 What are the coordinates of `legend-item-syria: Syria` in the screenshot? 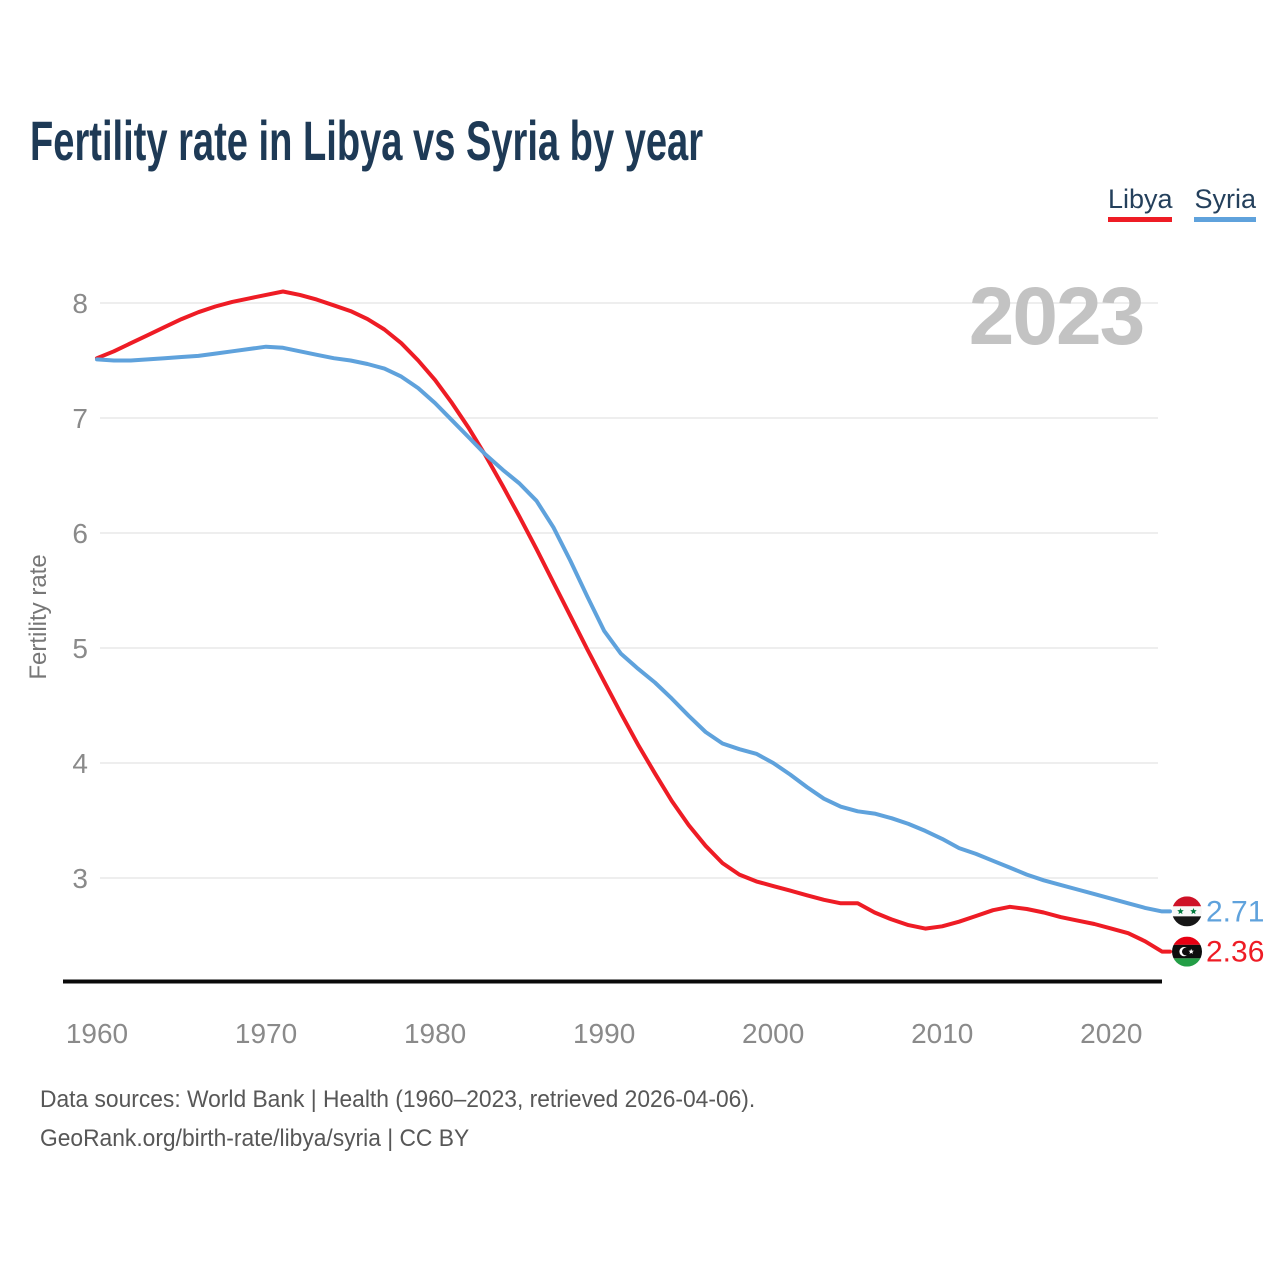 It's located at (1225, 203).